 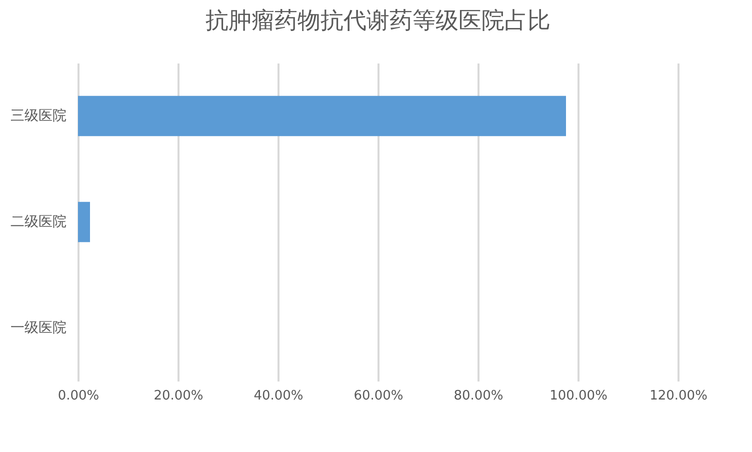 I want to click on x-tick-label: 60.00%, so click(x=379, y=396).